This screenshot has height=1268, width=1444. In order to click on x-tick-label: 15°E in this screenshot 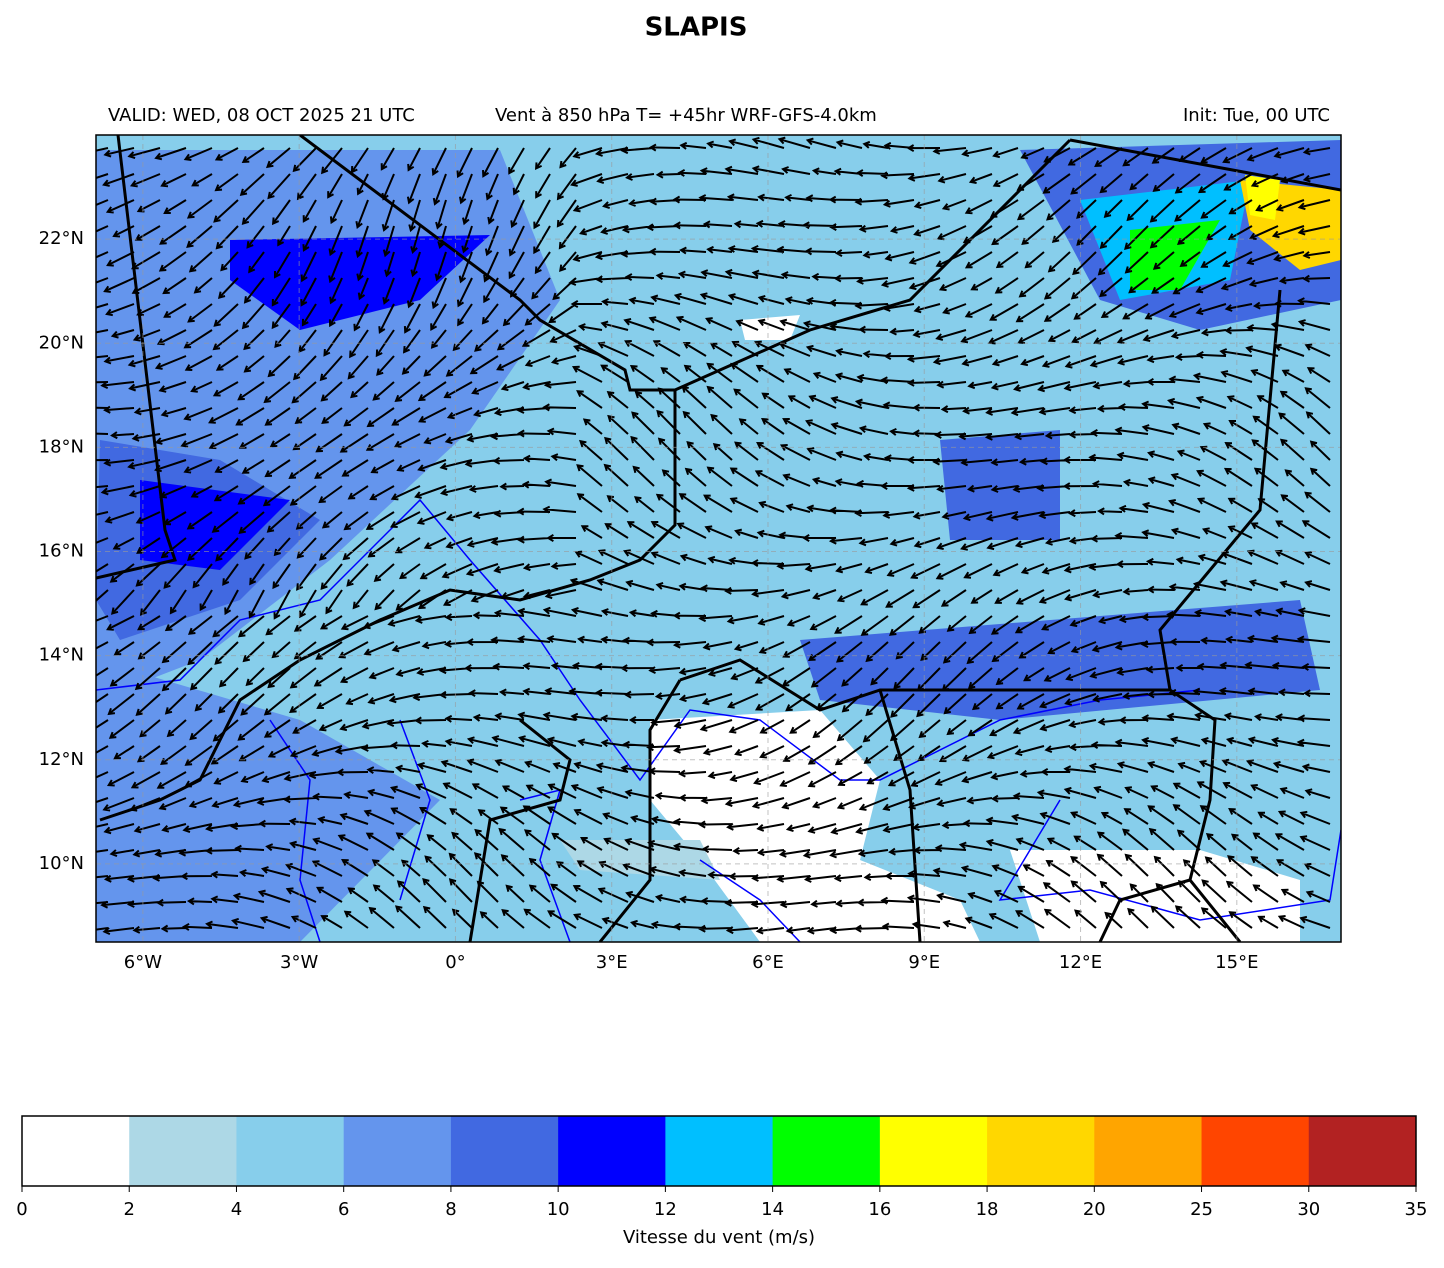, I will do `click(1236, 962)`.